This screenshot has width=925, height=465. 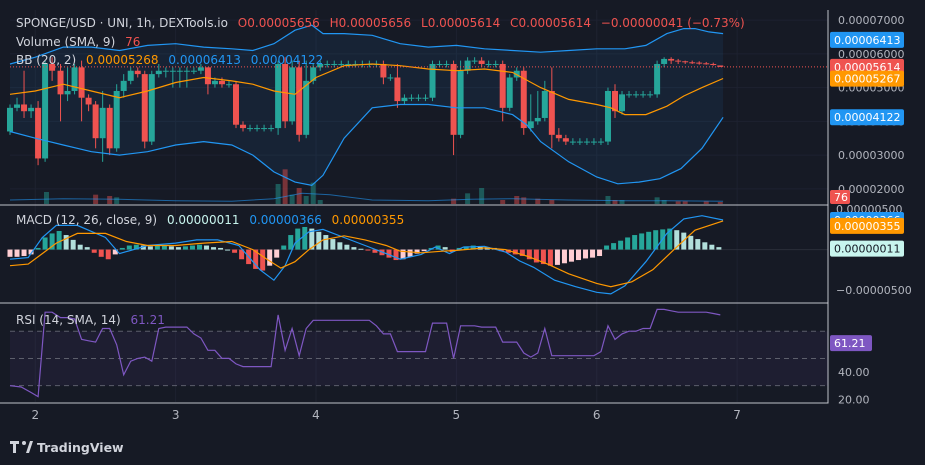 I want to click on rsi-badge-text: 61.21, so click(x=850, y=343).